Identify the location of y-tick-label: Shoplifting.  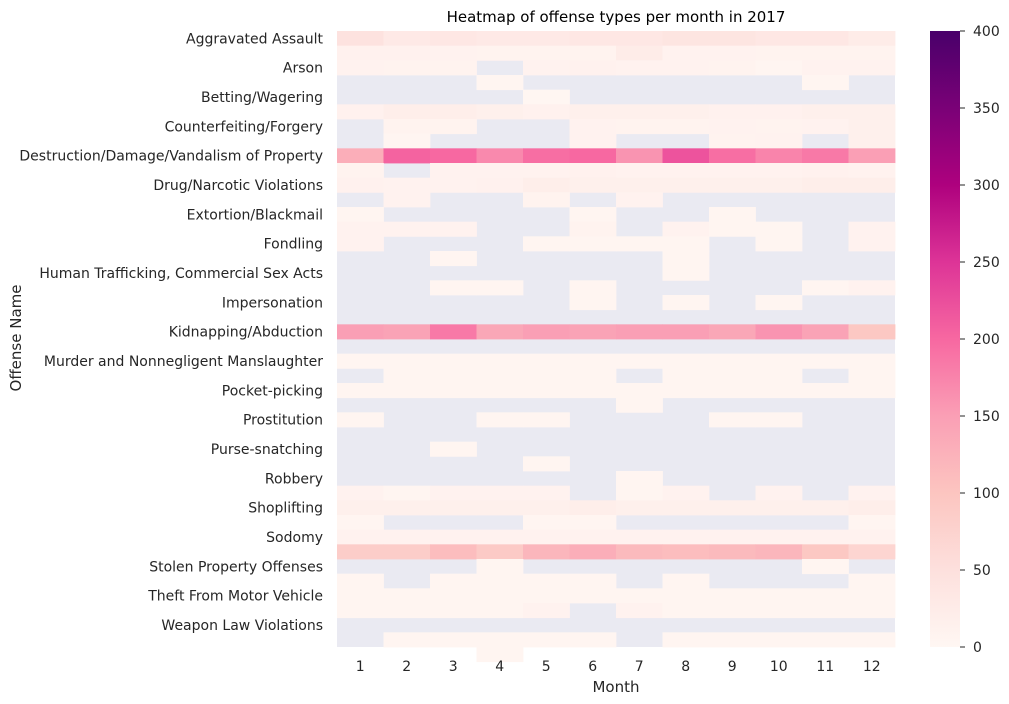
(285, 509).